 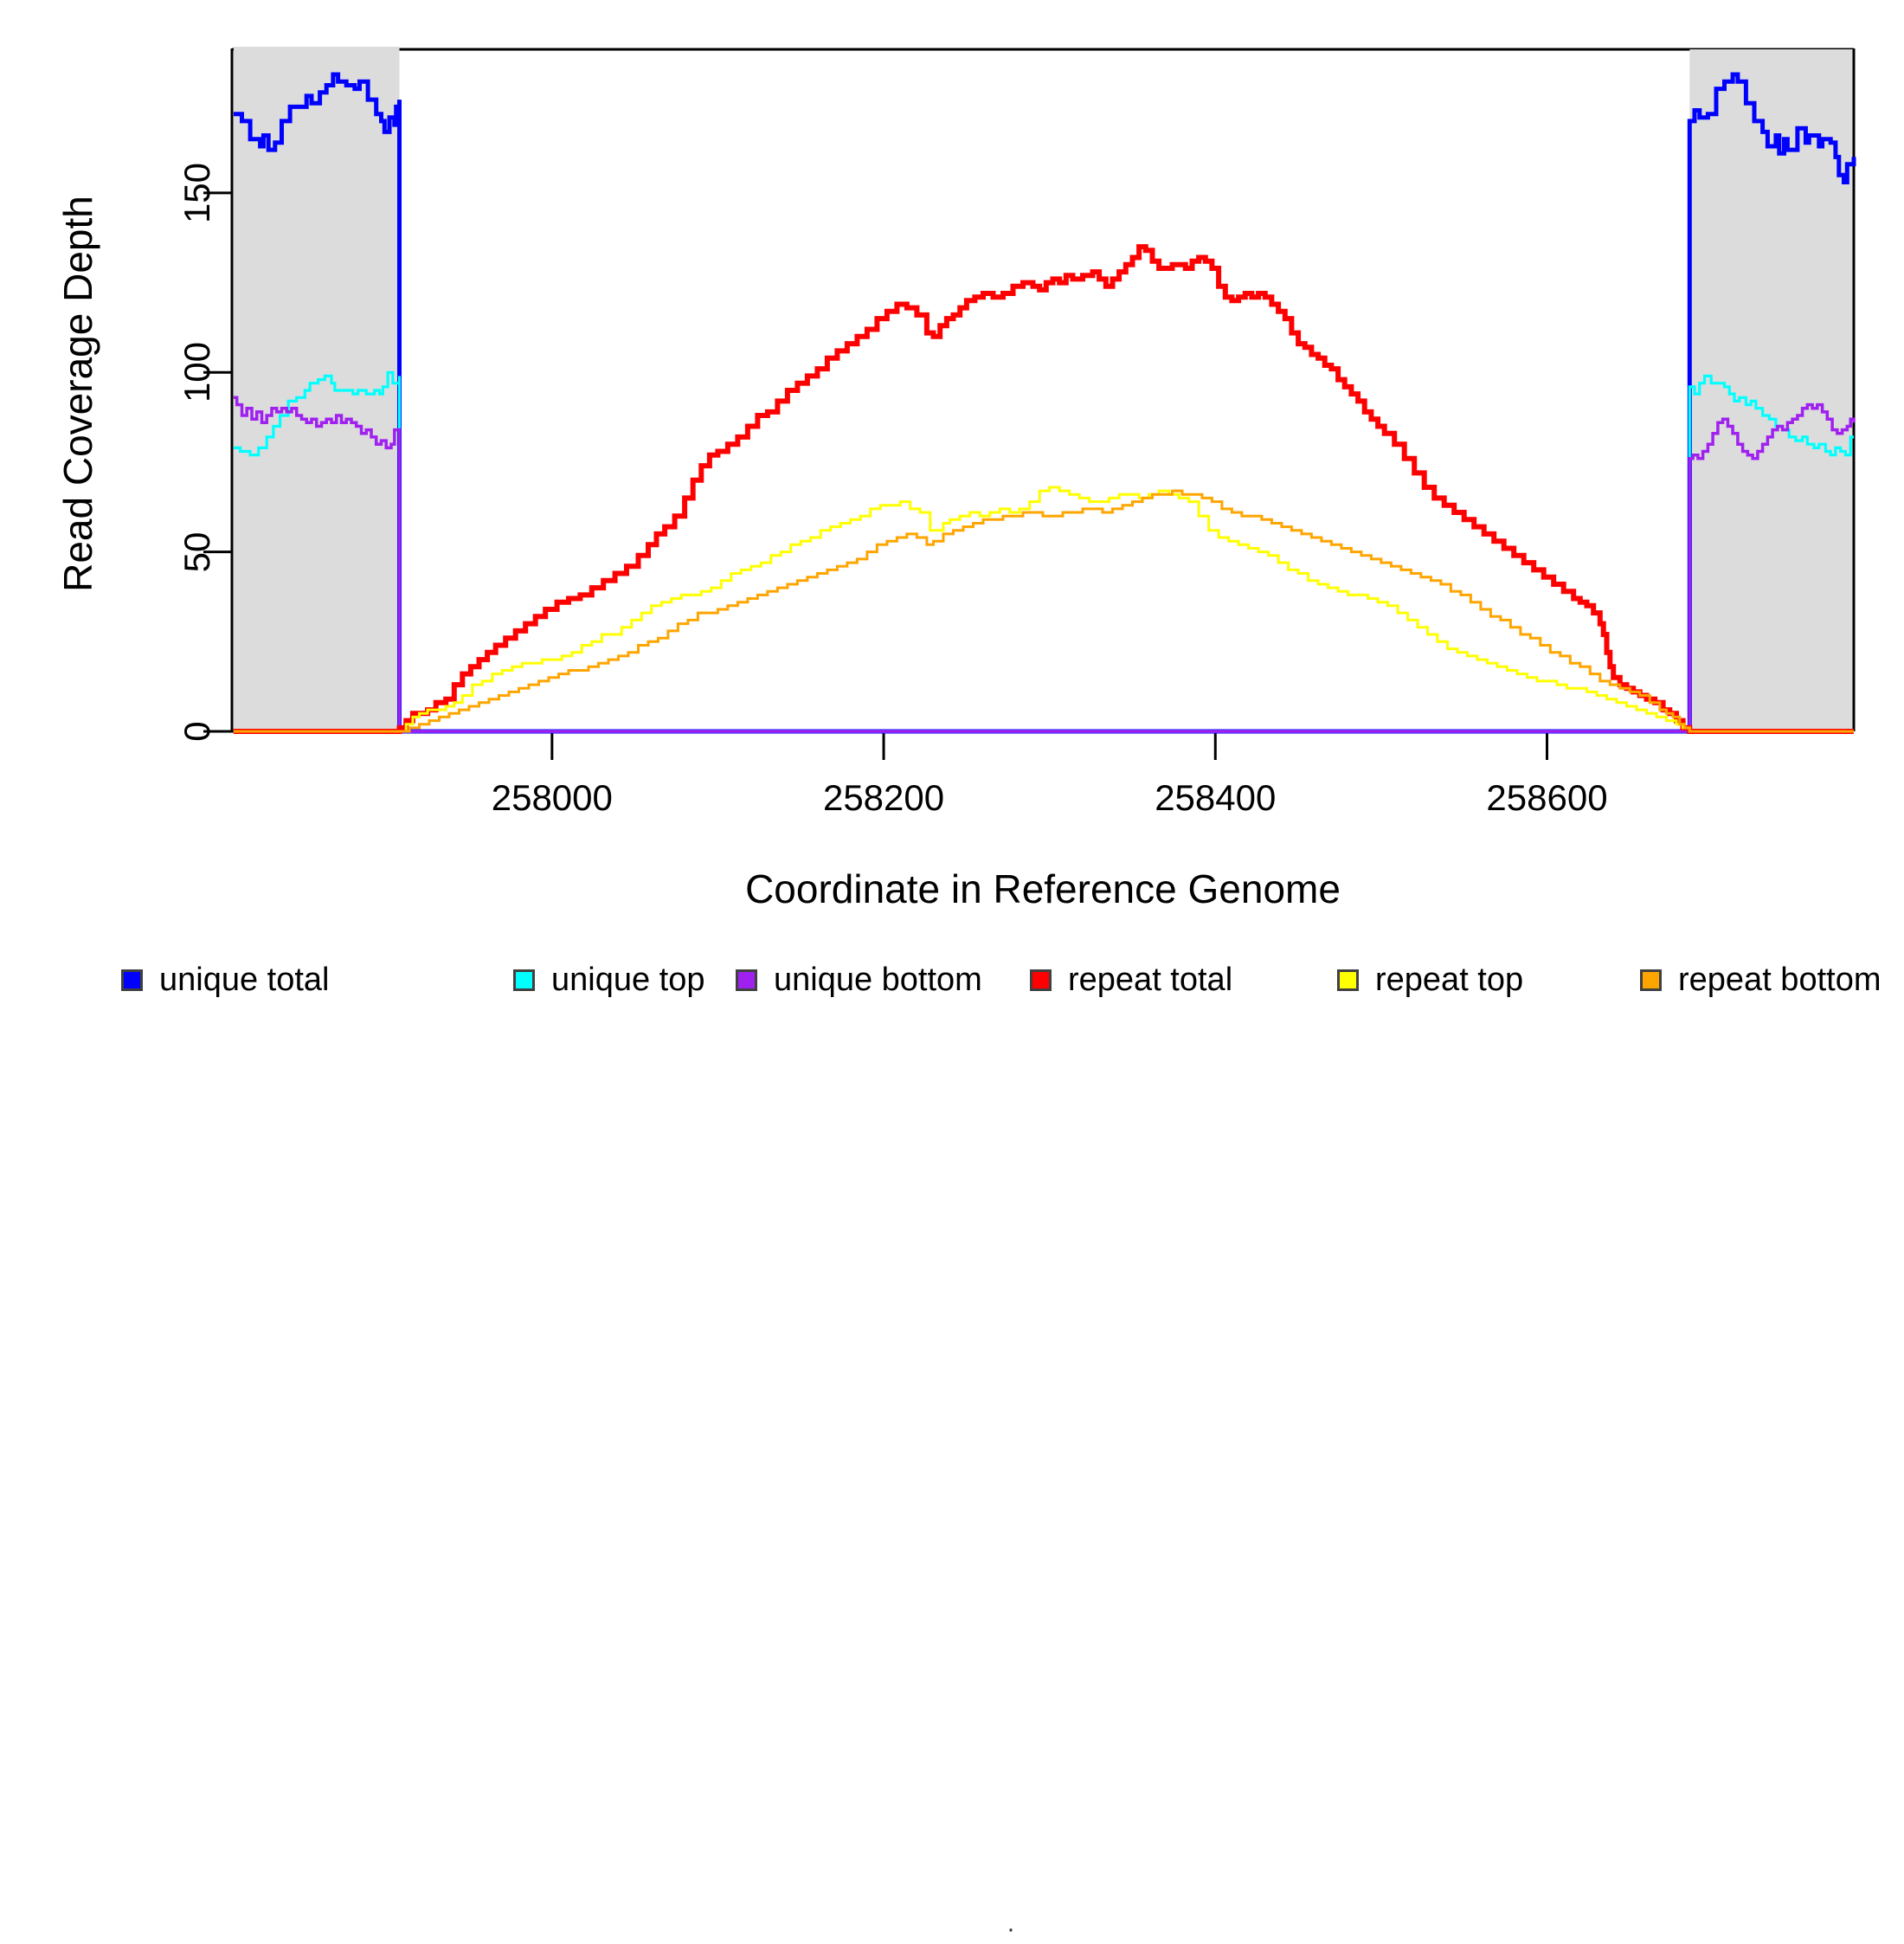 What do you see at coordinates (197, 552) in the screenshot?
I see `y-tick-label: 50` at bounding box center [197, 552].